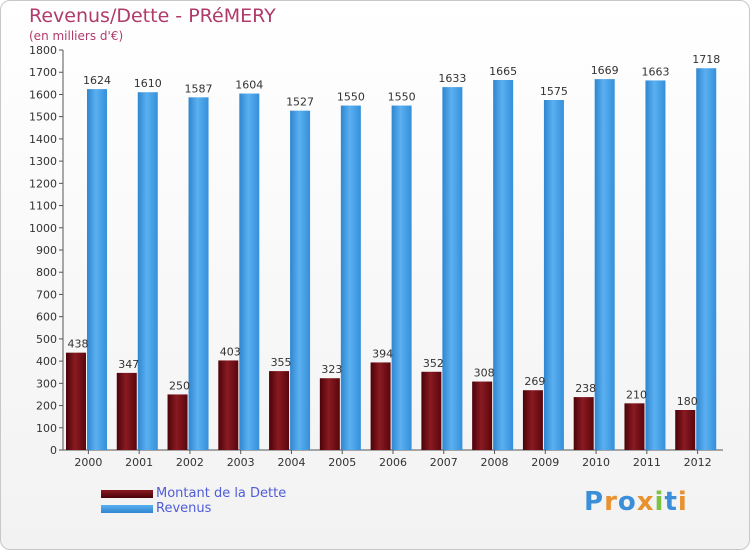  I want to click on data-label-revenus: 1587, so click(199, 88).